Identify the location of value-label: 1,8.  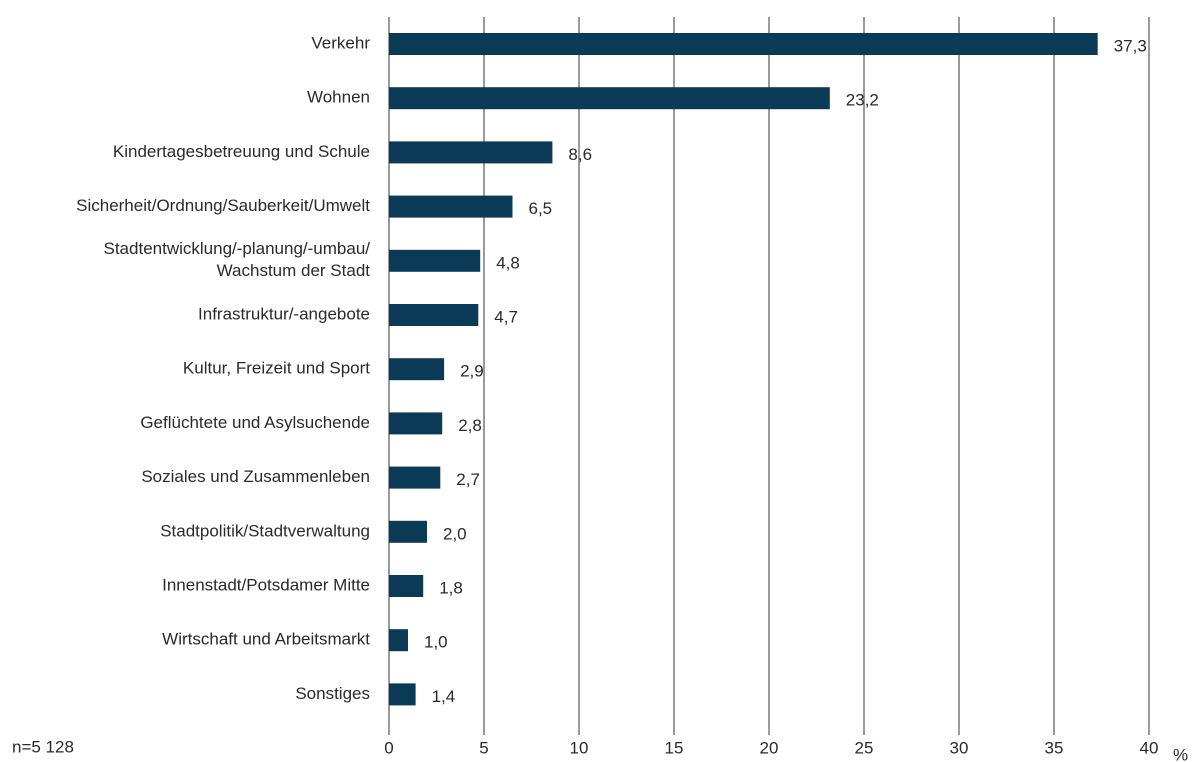
(451, 587).